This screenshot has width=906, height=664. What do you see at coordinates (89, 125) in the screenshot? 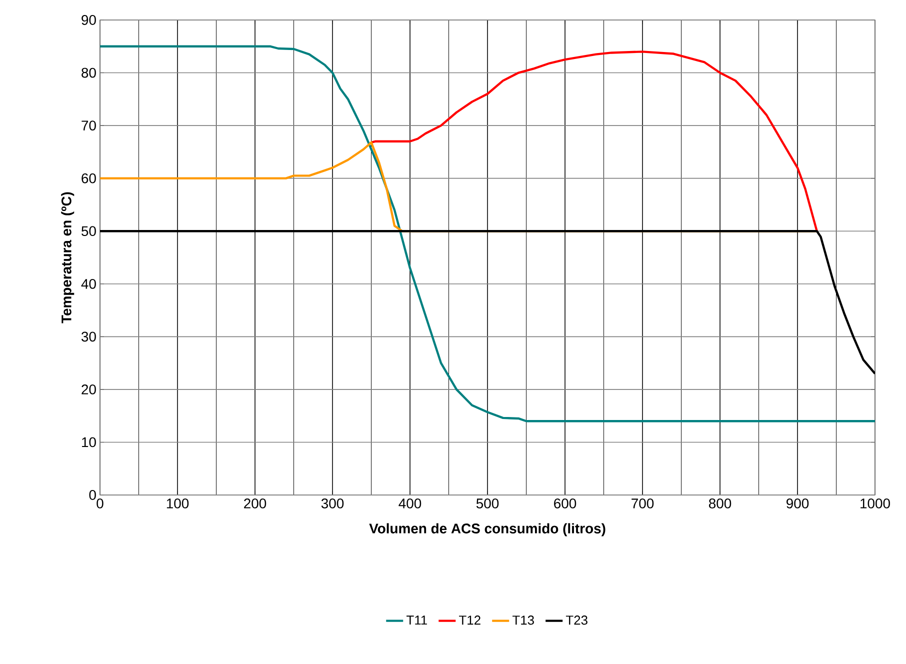
I see `y-tick-label: 70` at bounding box center [89, 125].